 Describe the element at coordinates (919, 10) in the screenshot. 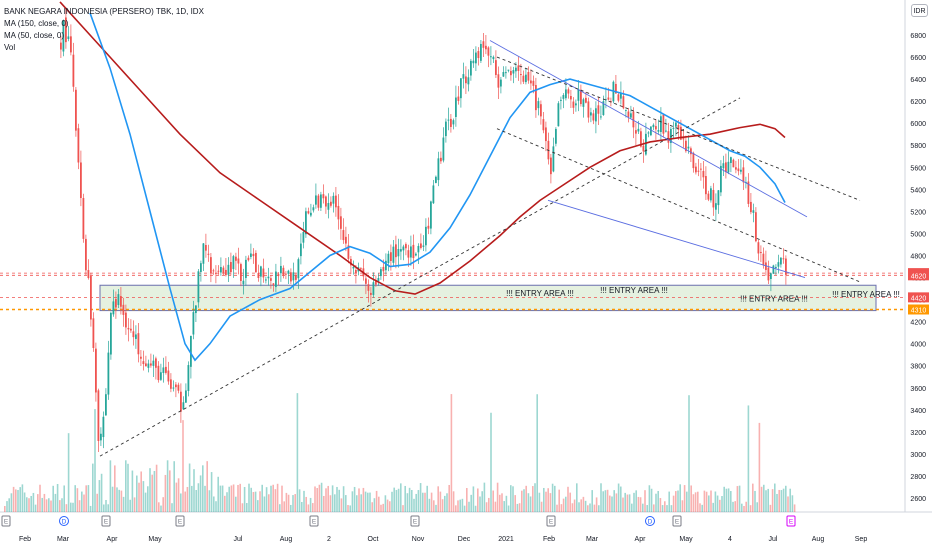

I see `currency-label: IDR` at that location.